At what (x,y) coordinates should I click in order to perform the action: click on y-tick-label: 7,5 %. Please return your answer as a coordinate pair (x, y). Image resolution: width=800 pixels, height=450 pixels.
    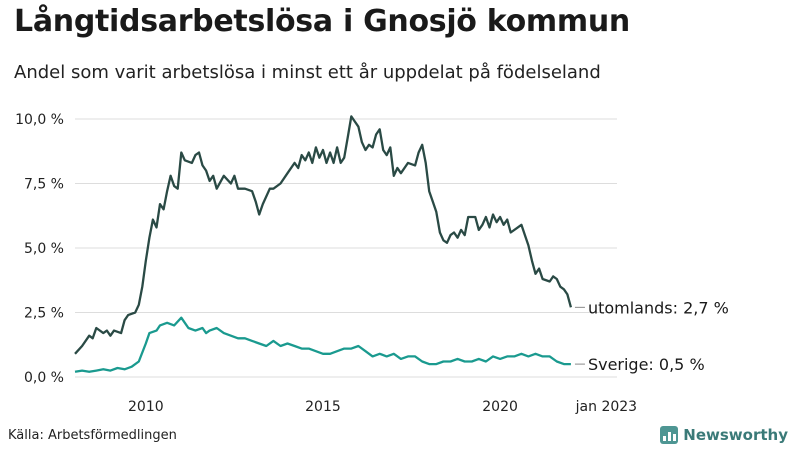
    Looking at the image, I should click on (44, 185).